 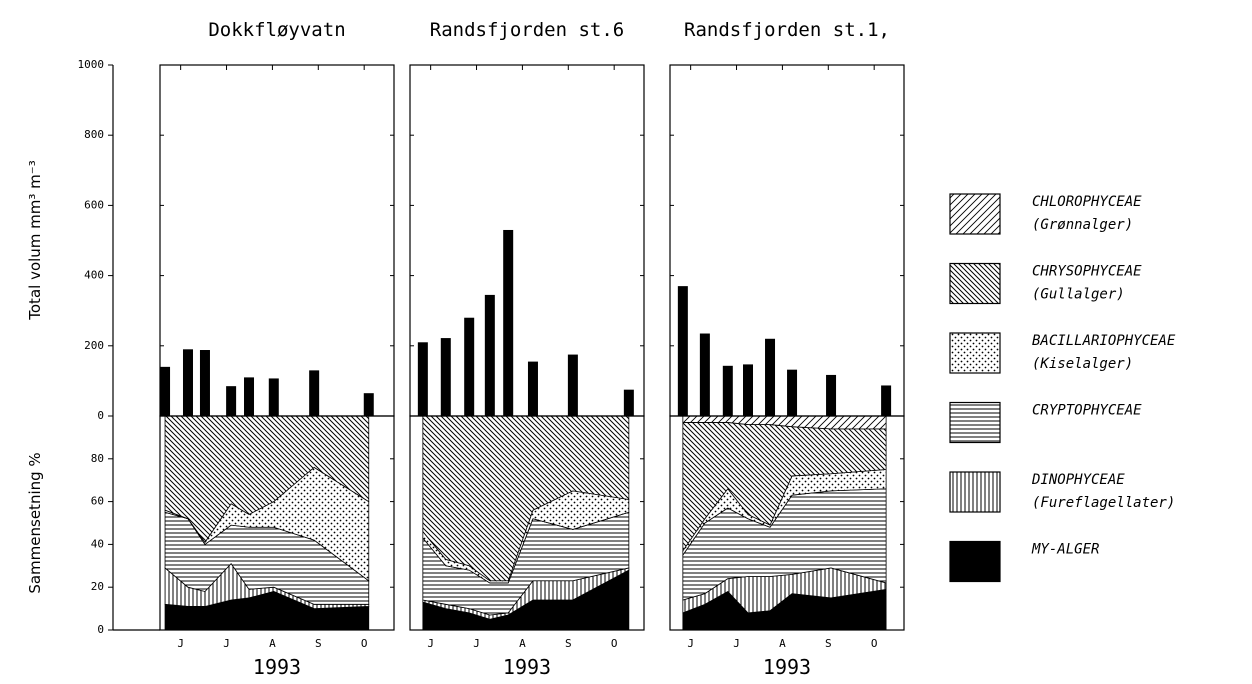 What do you see at coordinates (527, 30) in the screenshot?
I see `panel-title: Randsfjorden st.6` at bounding box center [527, 30].